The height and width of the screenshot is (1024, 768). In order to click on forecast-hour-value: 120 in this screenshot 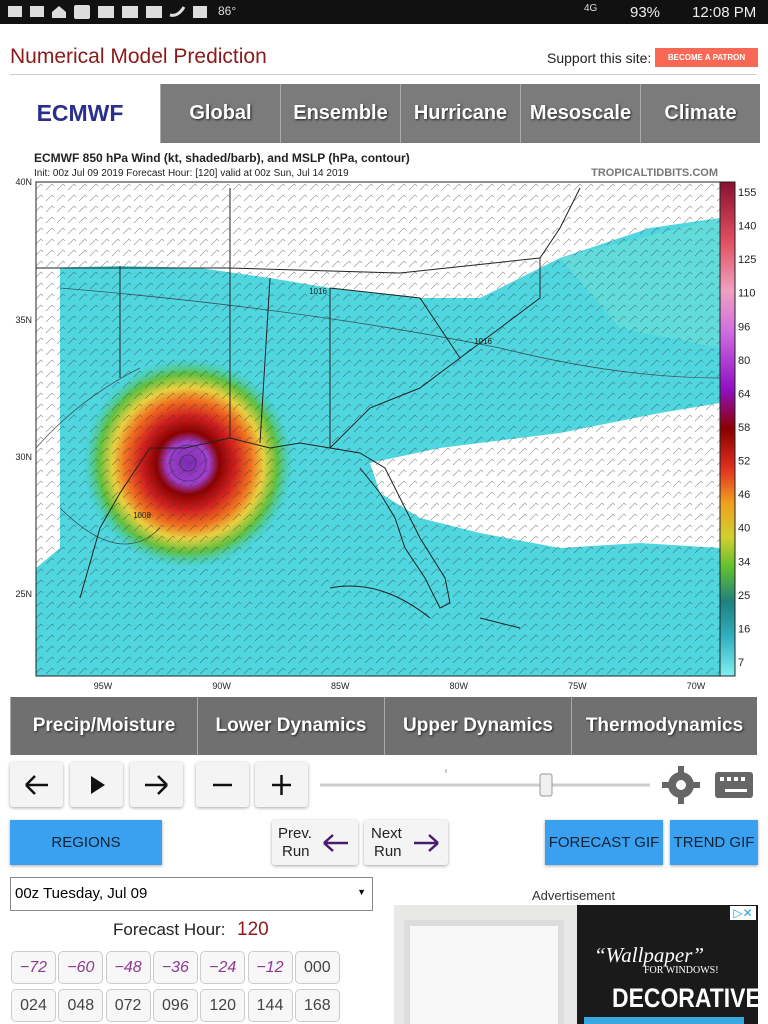, I will do `click(253, 929)`.